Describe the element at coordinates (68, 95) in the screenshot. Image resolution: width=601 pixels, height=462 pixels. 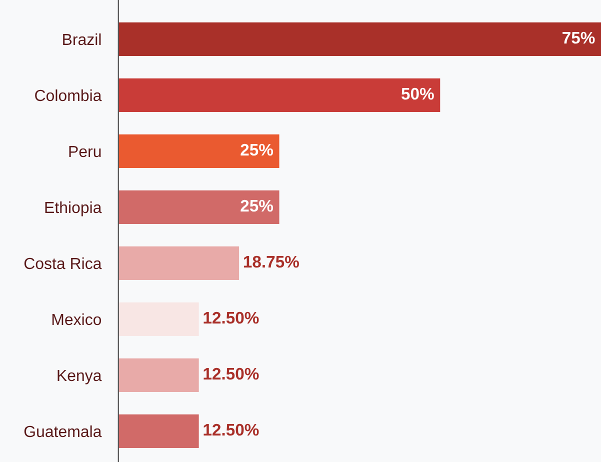
I see `y-tick-label: Colombia` at that location.